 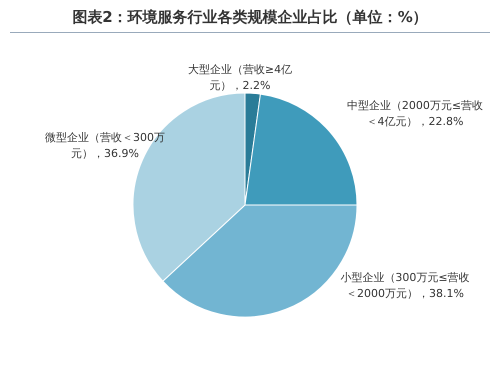 What do you see at coordinates (415, 114) in the screenshot?
I see `slice-label: 中型企业（2000万元≤营收＜4亿元），22.8%` at bounding box center [415, 114].